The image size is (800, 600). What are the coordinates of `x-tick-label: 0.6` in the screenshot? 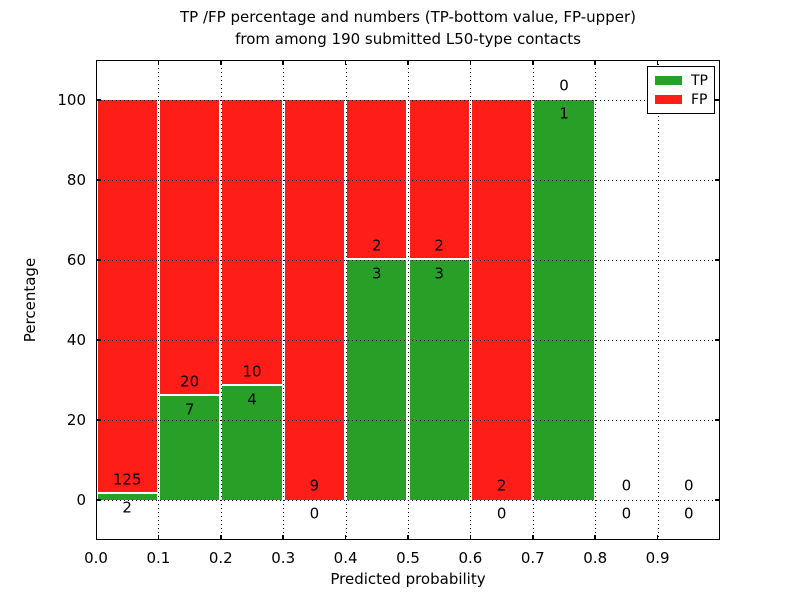 It's located at (470, 558).